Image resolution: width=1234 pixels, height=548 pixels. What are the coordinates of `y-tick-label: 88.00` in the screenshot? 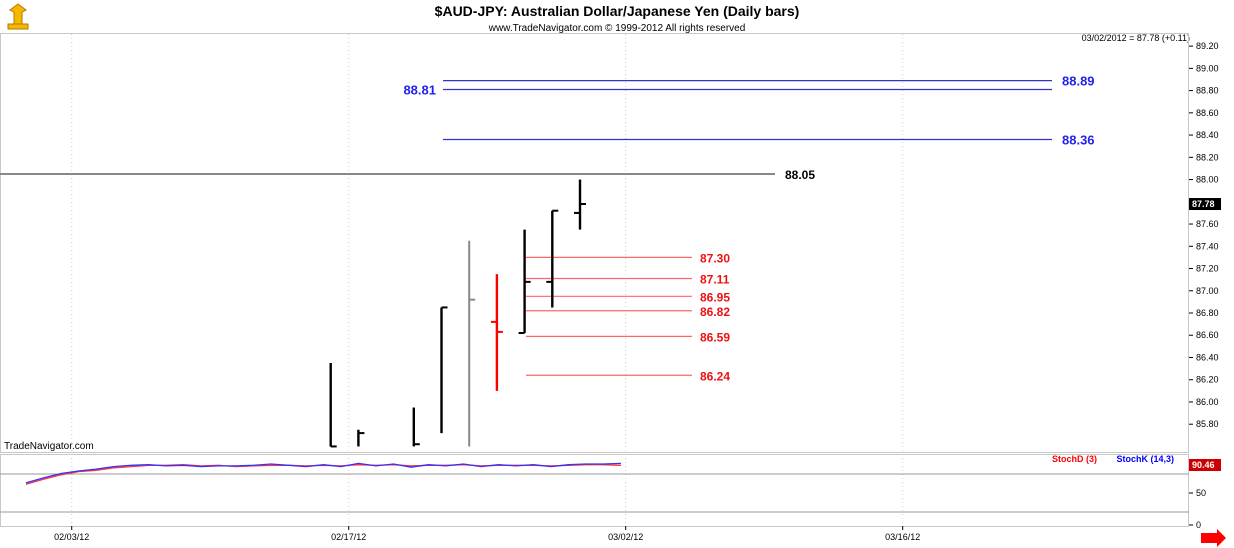 It's located at (1207, 180).